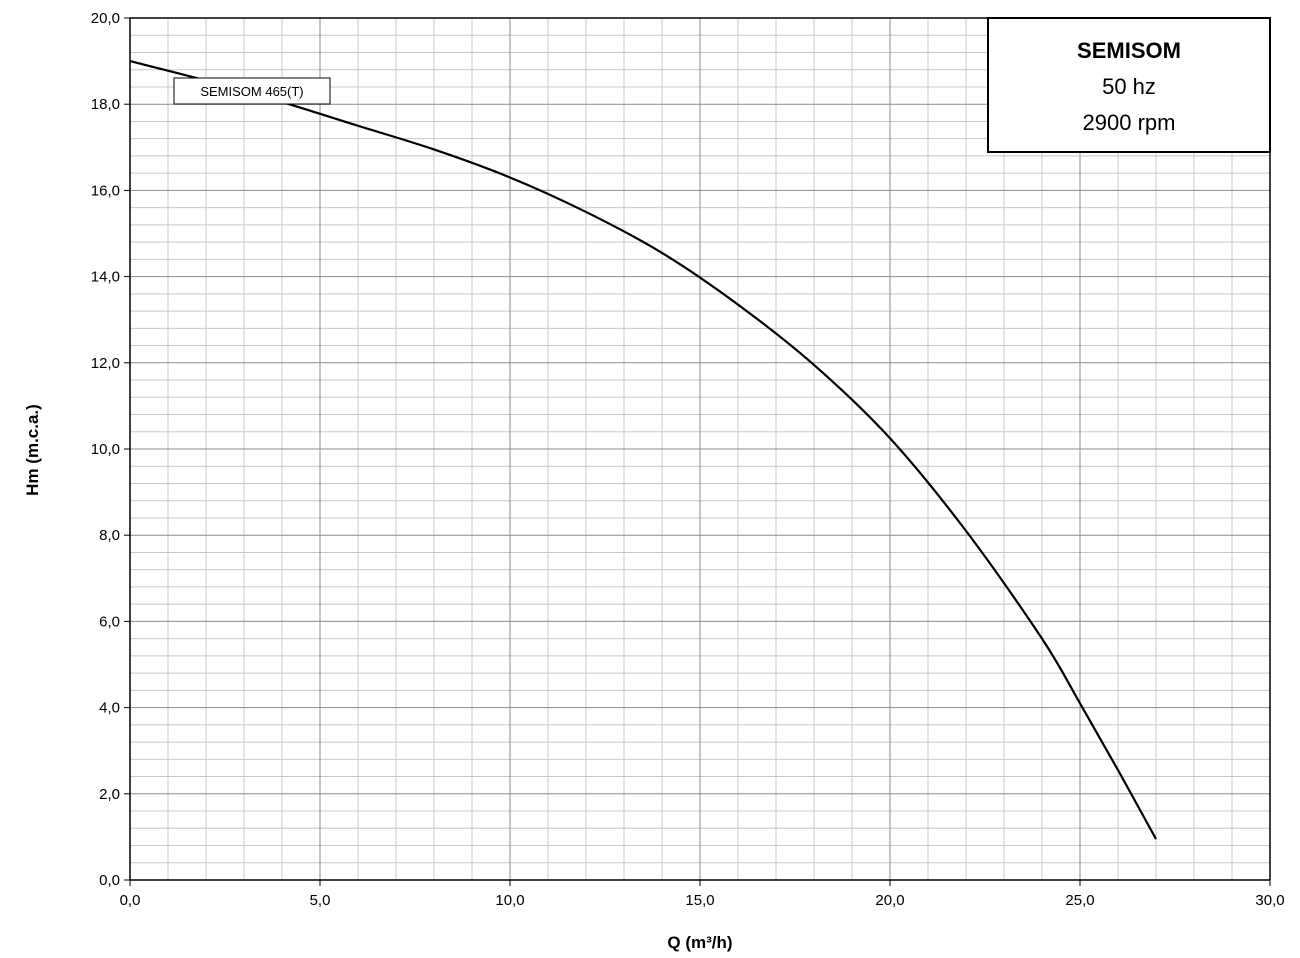  I want to click on series-label-box, so click(252, 91).